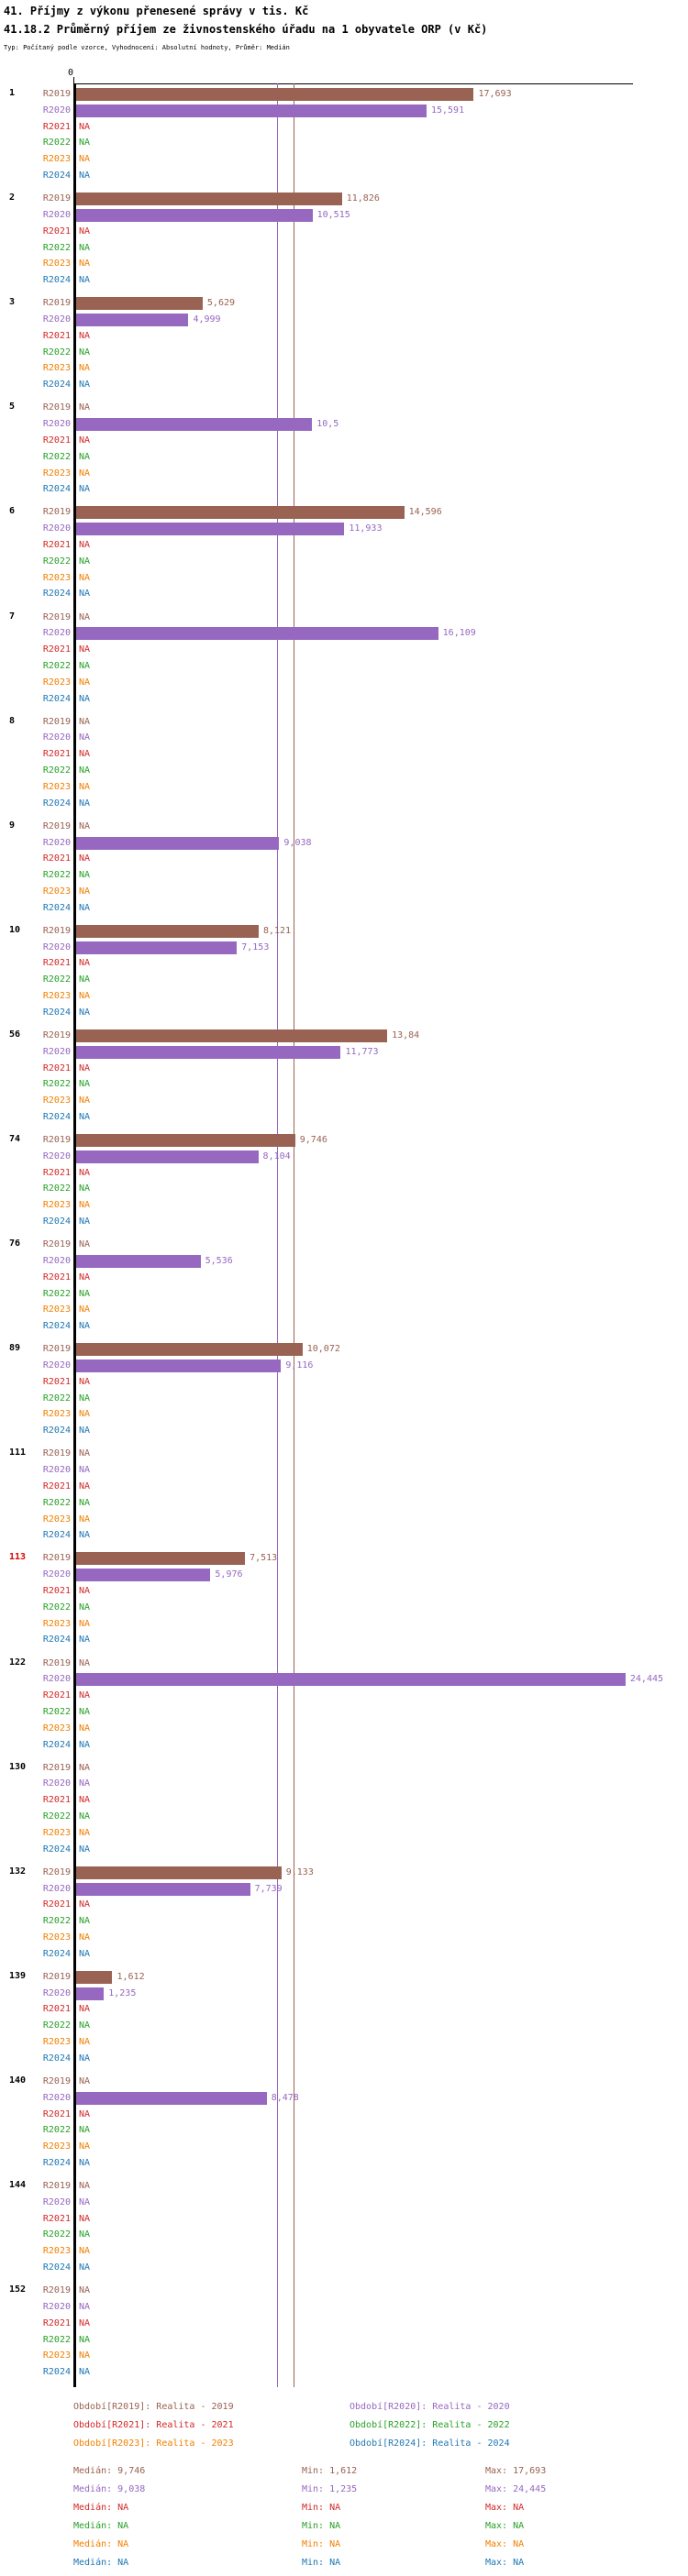 The height and width of the screenshot is (2576, 688). What do you see at coordinates (255, 946) in the screenshot?
I see `bar-value-label: 7,153` at bounding box center [255, 946].